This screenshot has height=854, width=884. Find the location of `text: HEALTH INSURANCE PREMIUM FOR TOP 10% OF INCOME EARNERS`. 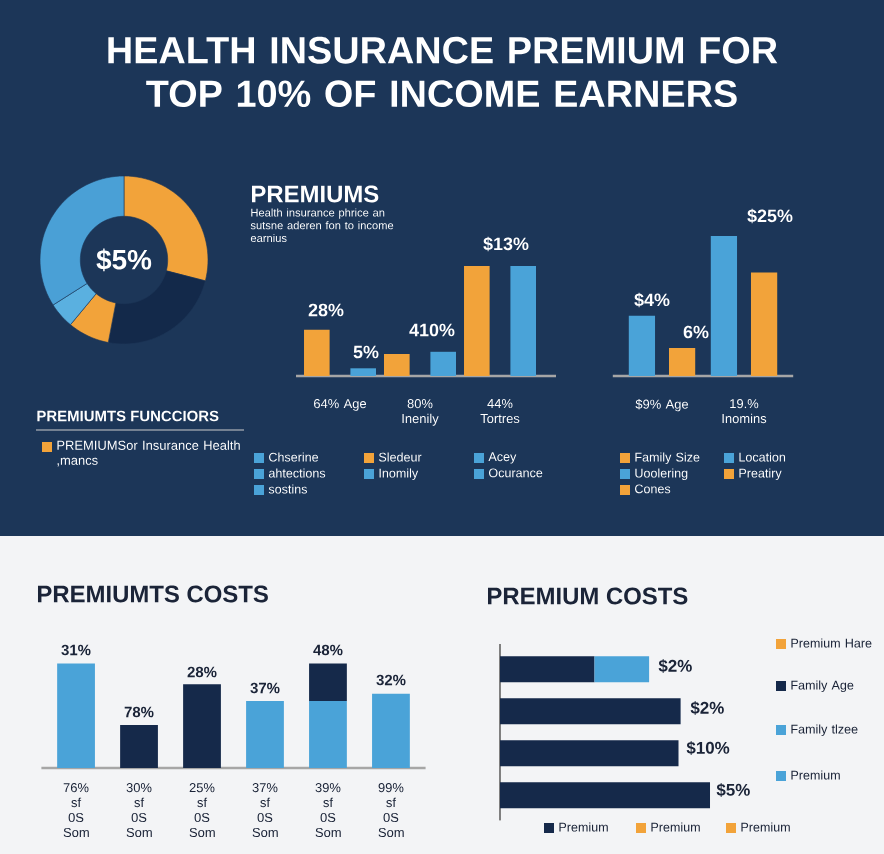

text: HEALTH INSURANCE PREMIUM FOR TOP 10% OF INCOME EARNERS is located at coordinates (443, 72).